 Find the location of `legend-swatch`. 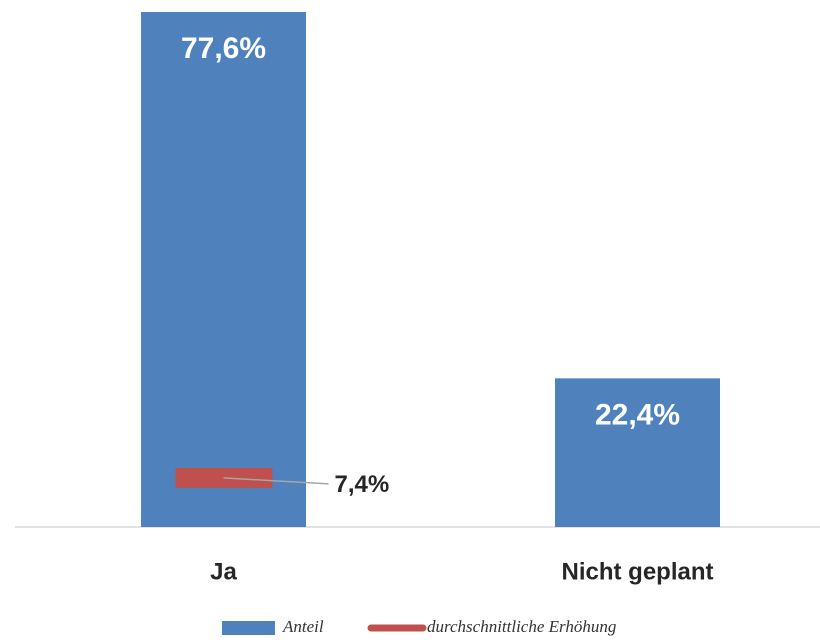

legend-swatch is located at coordinates (248, 628).